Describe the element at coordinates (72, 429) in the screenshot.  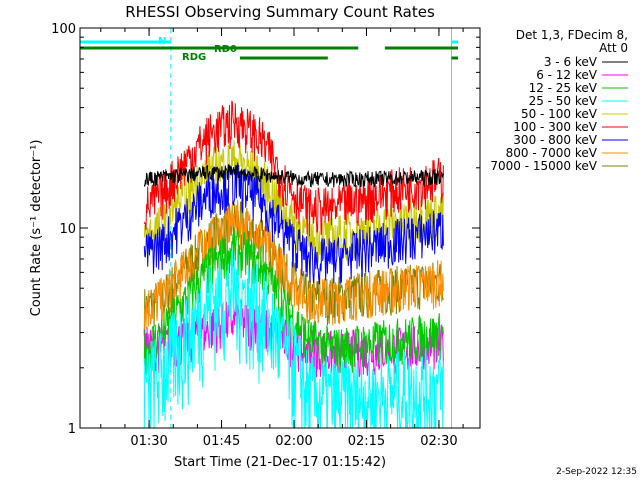
I see `y-tick-label-1: 1` at that location.